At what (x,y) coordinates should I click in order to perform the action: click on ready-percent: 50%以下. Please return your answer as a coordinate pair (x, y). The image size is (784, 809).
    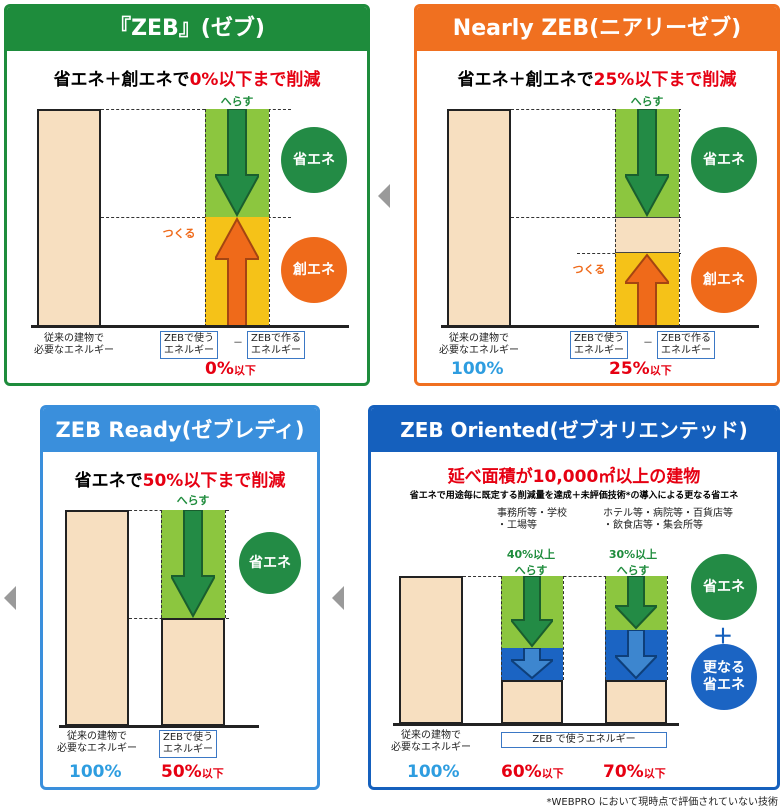
    Looking at the image, I should click on (192, 772).